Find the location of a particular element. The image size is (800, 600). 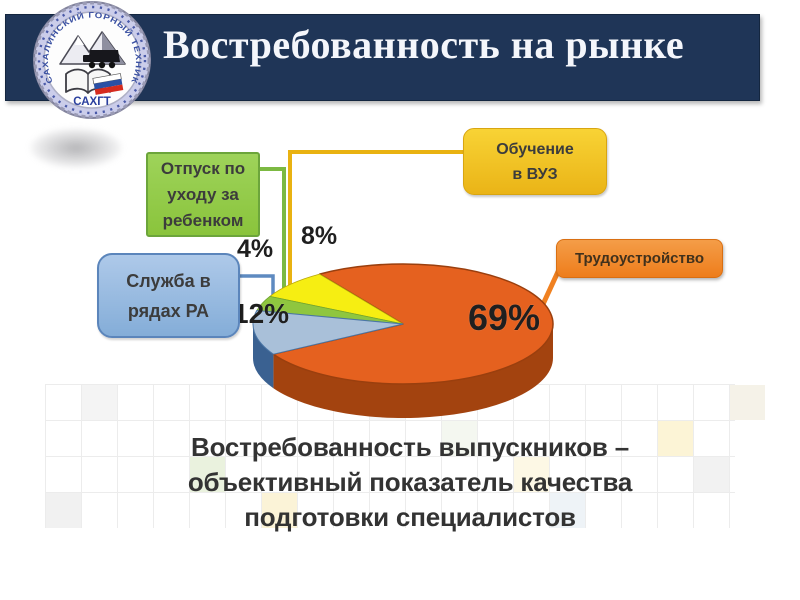

caption-line-1: Востребованность выпускников – is located at coordinates (410, 447).